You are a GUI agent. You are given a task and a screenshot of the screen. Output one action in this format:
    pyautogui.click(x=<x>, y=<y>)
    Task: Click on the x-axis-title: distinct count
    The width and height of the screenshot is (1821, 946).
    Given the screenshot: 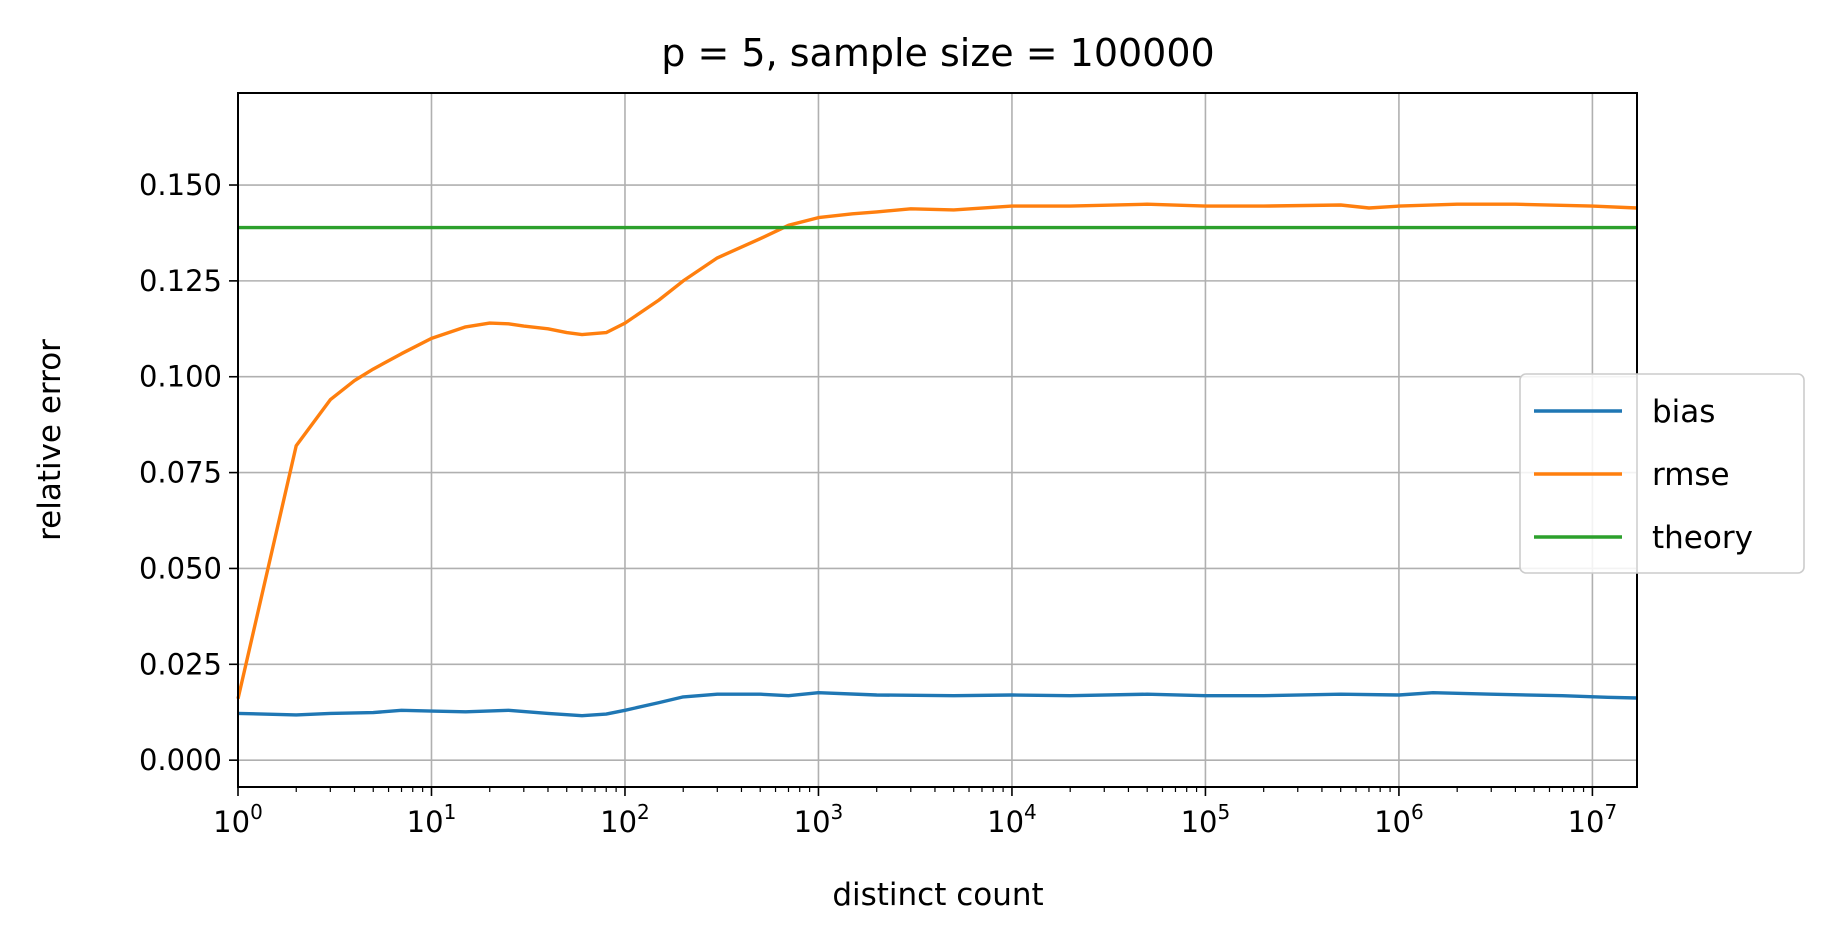 What is the action you would take?
    pyautogui.click(x=937, y=895)
    